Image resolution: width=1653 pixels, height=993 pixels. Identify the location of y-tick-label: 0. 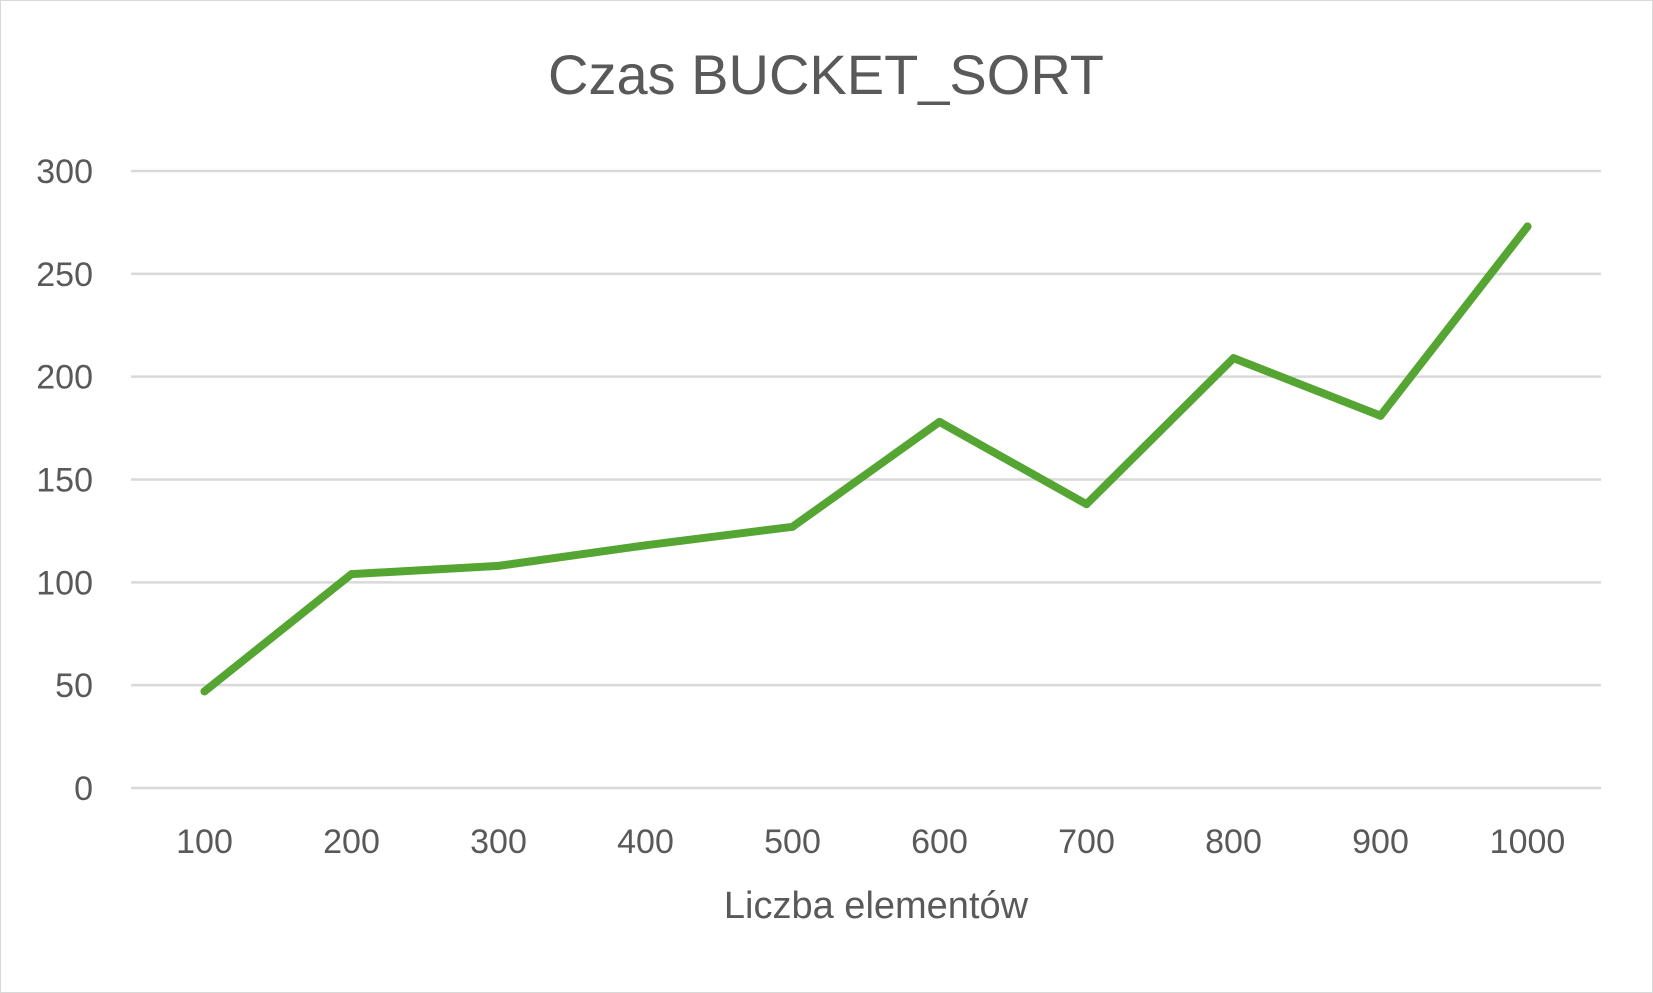
(83, 789).